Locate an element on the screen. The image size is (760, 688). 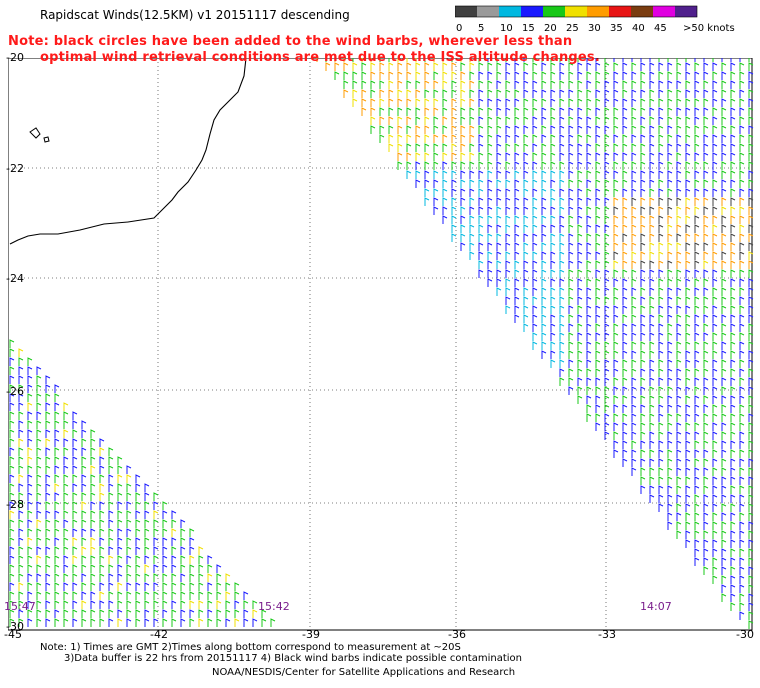
pass-time-label: 15:42 is located at coordinates (274, 606).